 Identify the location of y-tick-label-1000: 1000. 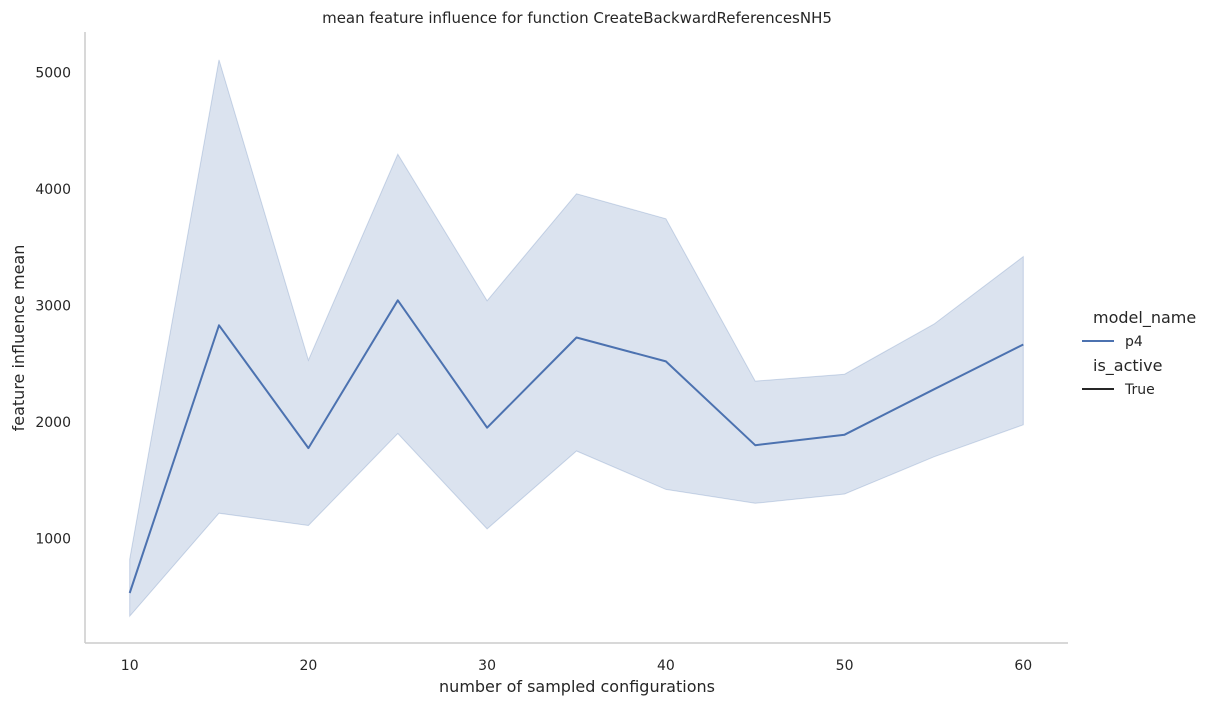
(53, 539).